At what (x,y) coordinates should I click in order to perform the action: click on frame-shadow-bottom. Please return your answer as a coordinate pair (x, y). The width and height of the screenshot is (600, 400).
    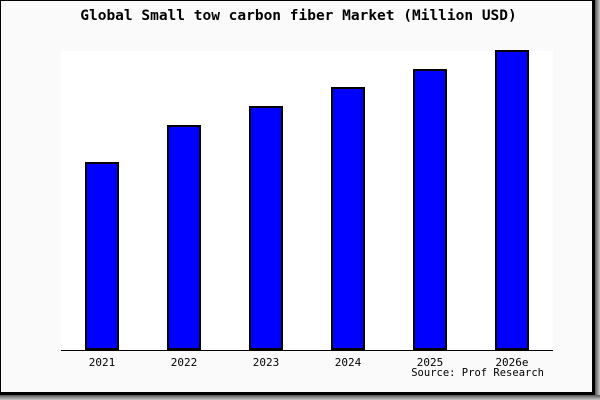
    Looking at the image, I should click on (300, 397).